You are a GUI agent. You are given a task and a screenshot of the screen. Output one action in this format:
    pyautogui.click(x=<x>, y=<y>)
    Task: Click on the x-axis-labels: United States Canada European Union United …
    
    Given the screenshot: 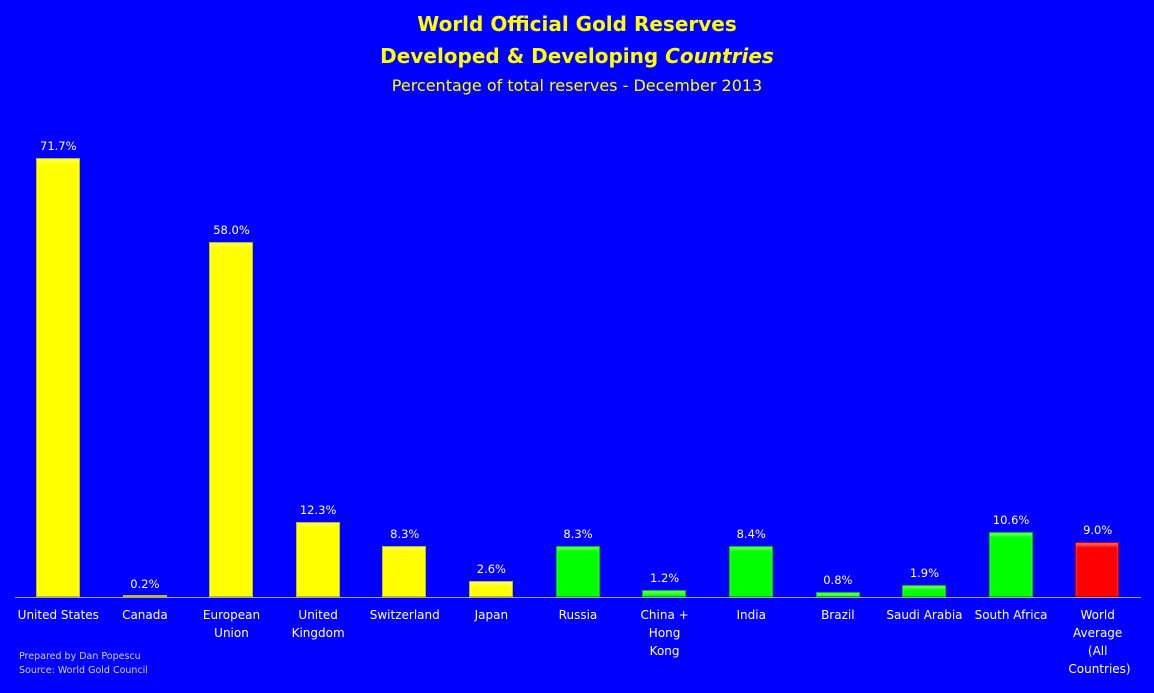 What is the action you would take?
    pyautogui.click(x=578, y=641)
    